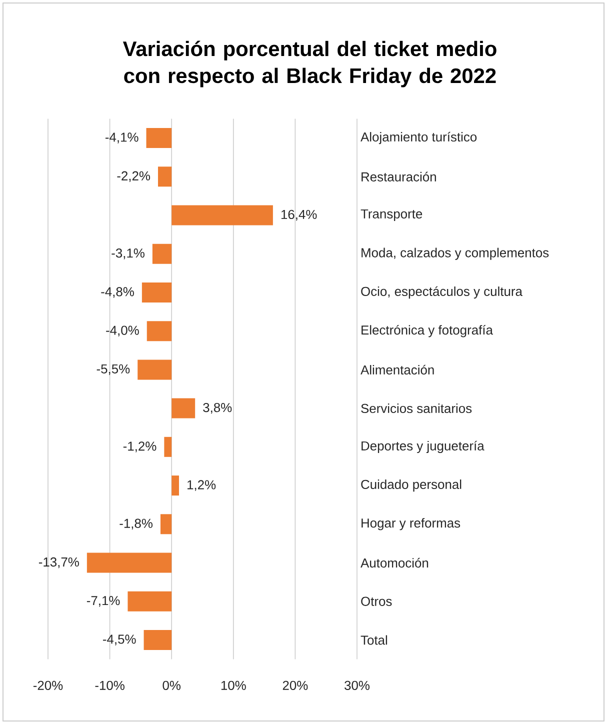  What do you see at coordinates (217, 408) in the screenshot?
I see `data-label: 3,8%` at bounding box center [217, 408].